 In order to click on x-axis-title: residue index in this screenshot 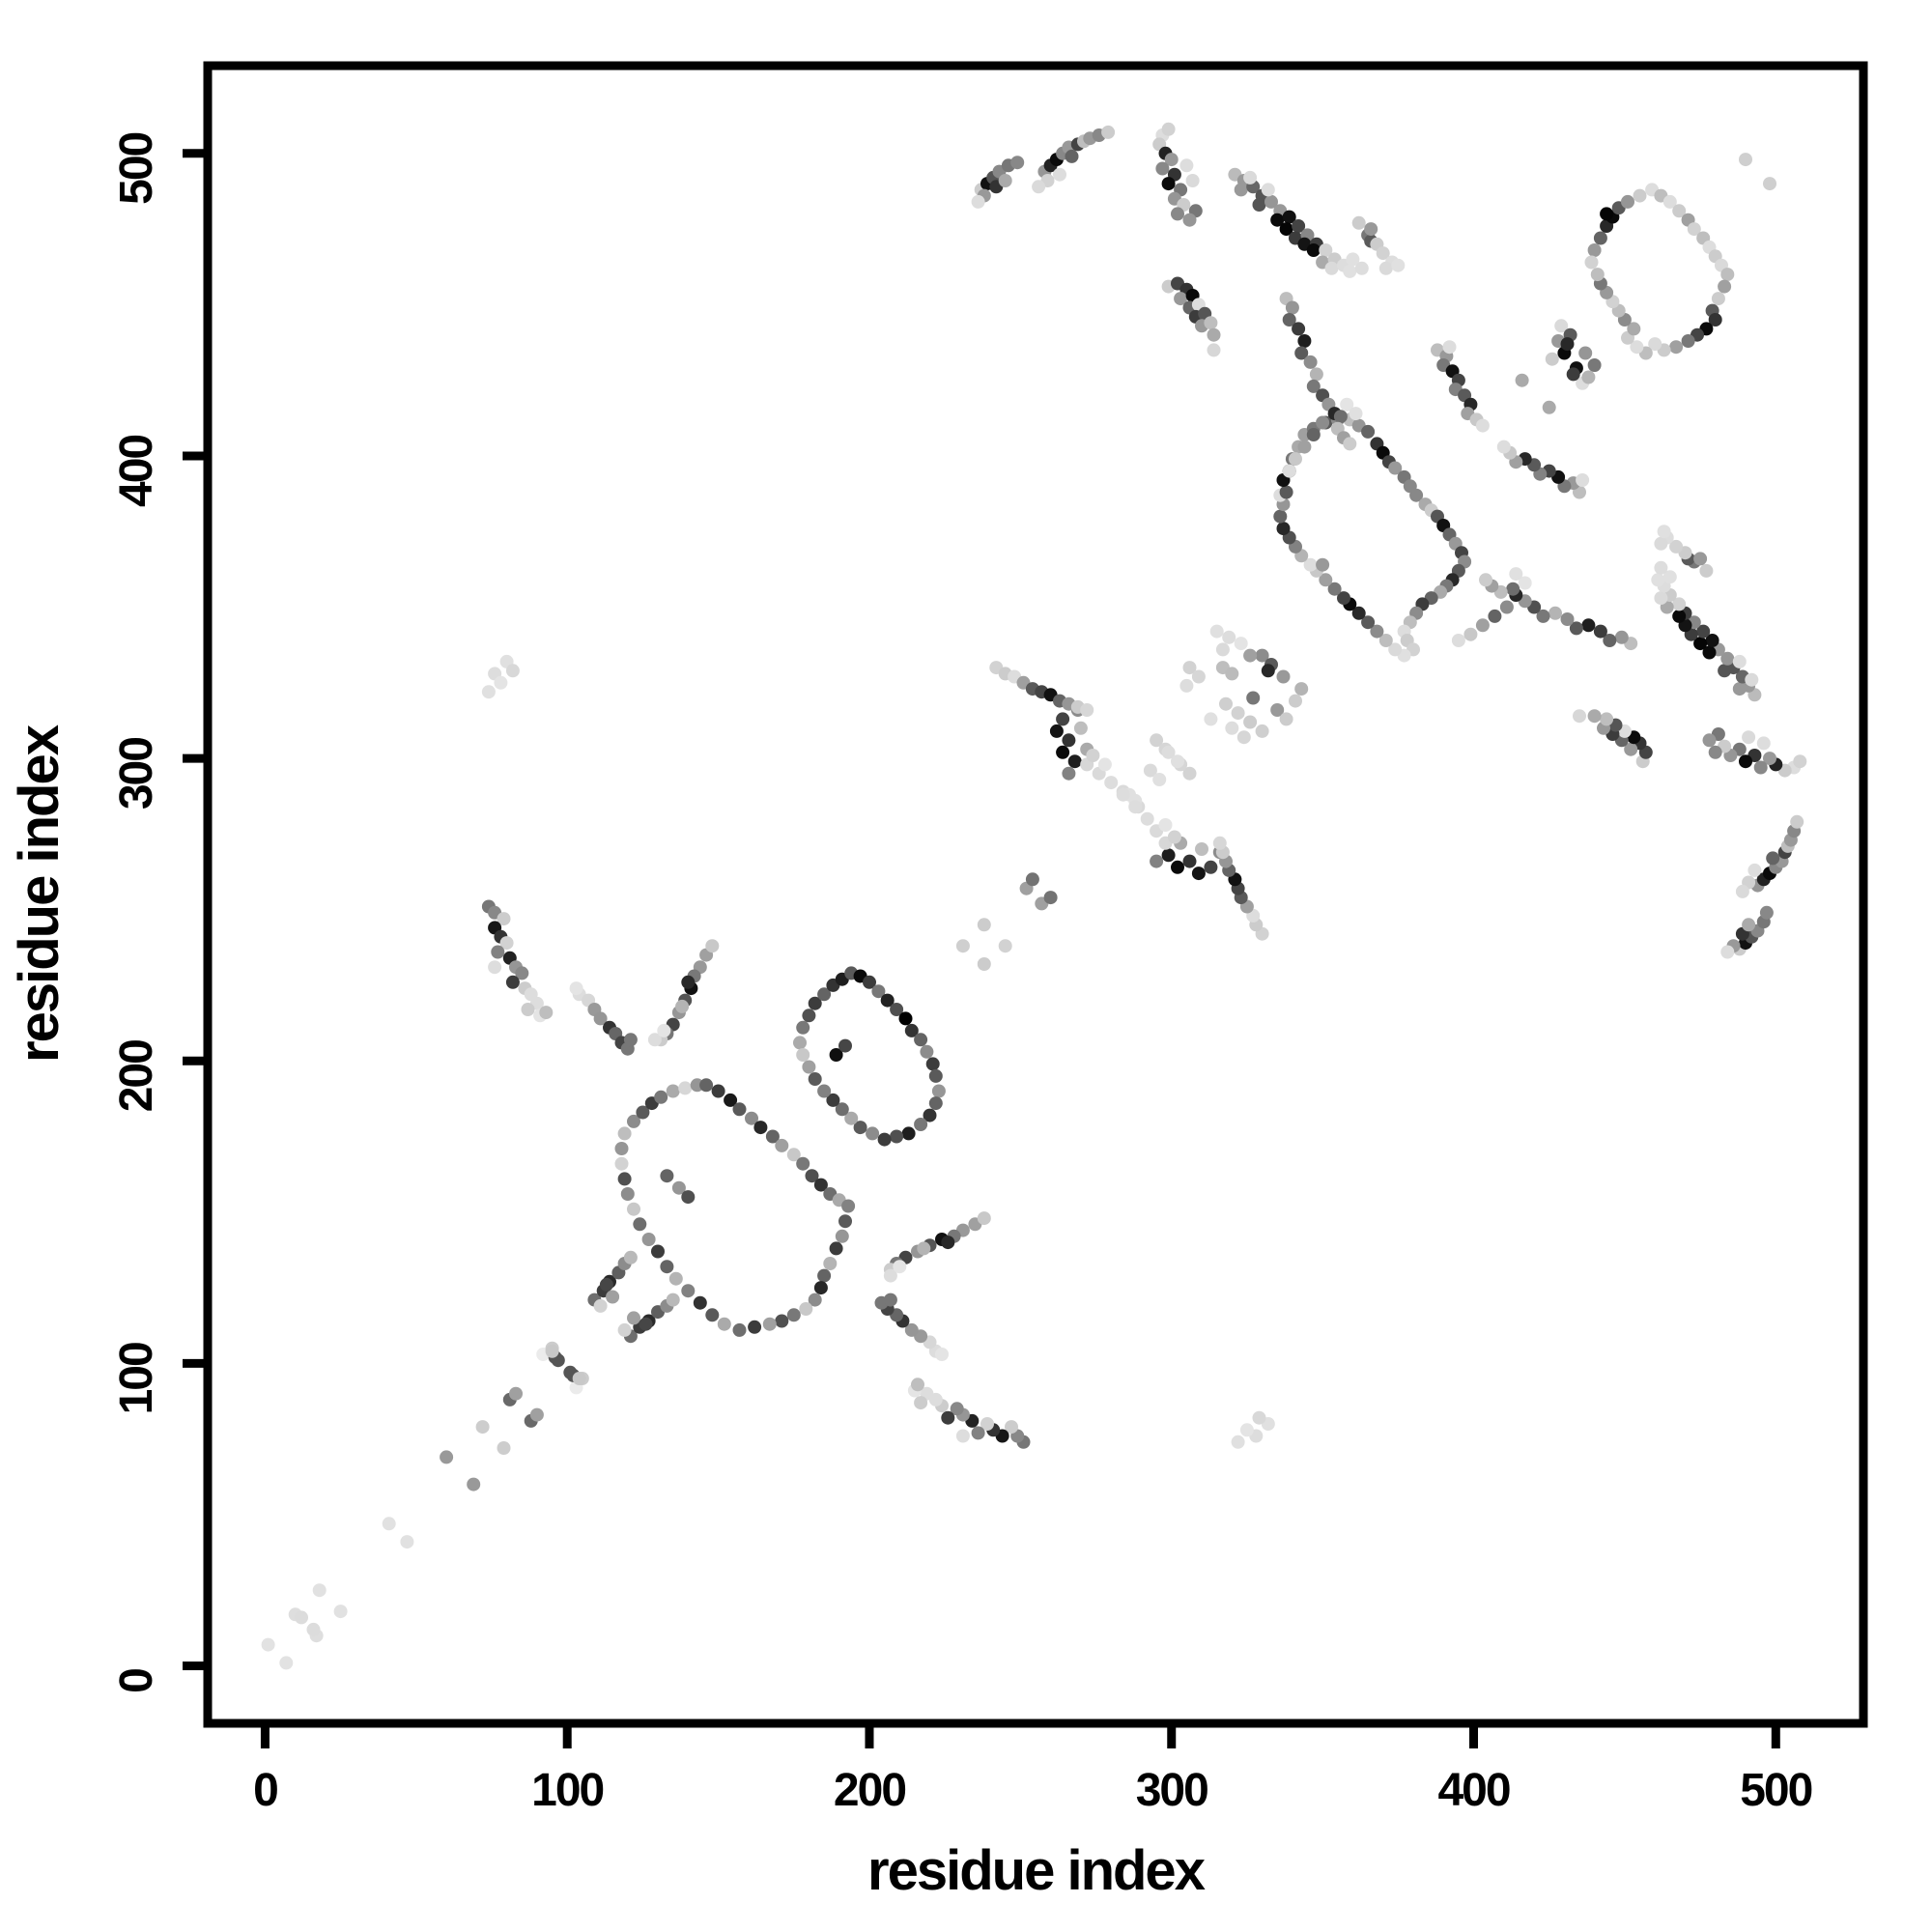, I will do `click(1036, 1870)`.